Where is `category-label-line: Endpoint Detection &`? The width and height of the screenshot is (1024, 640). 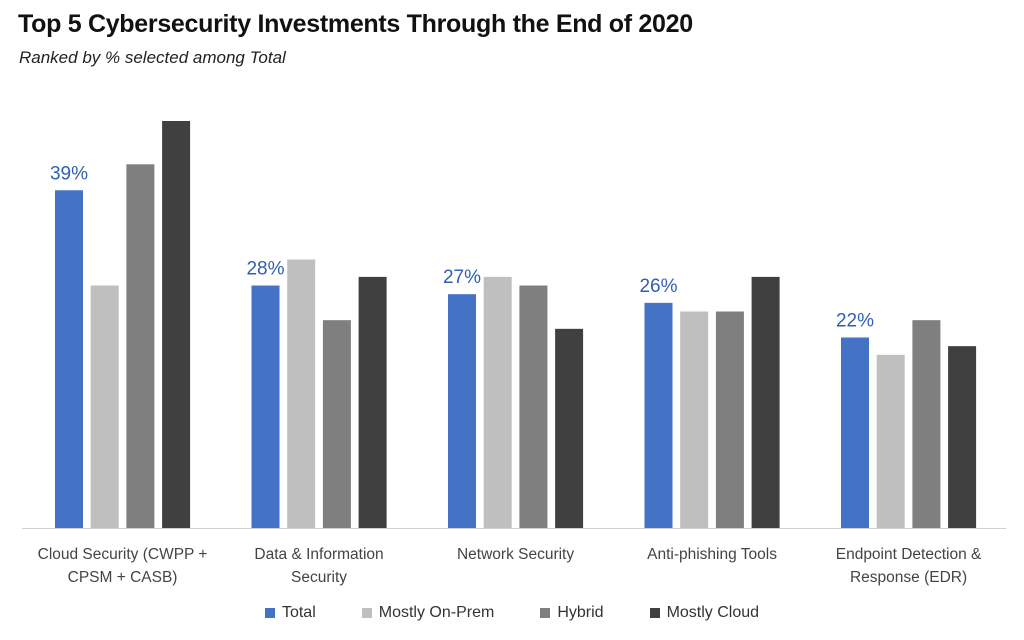
category-label-line: Endpoint Detection & is located at coordinates (909, 554).